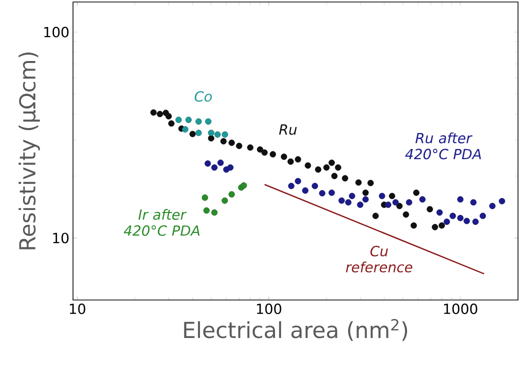 This screenshot has height=365, width=520. Describe the element at coordinates (288, 129) in the screenshot. I see `series-label: Ru` at that location.